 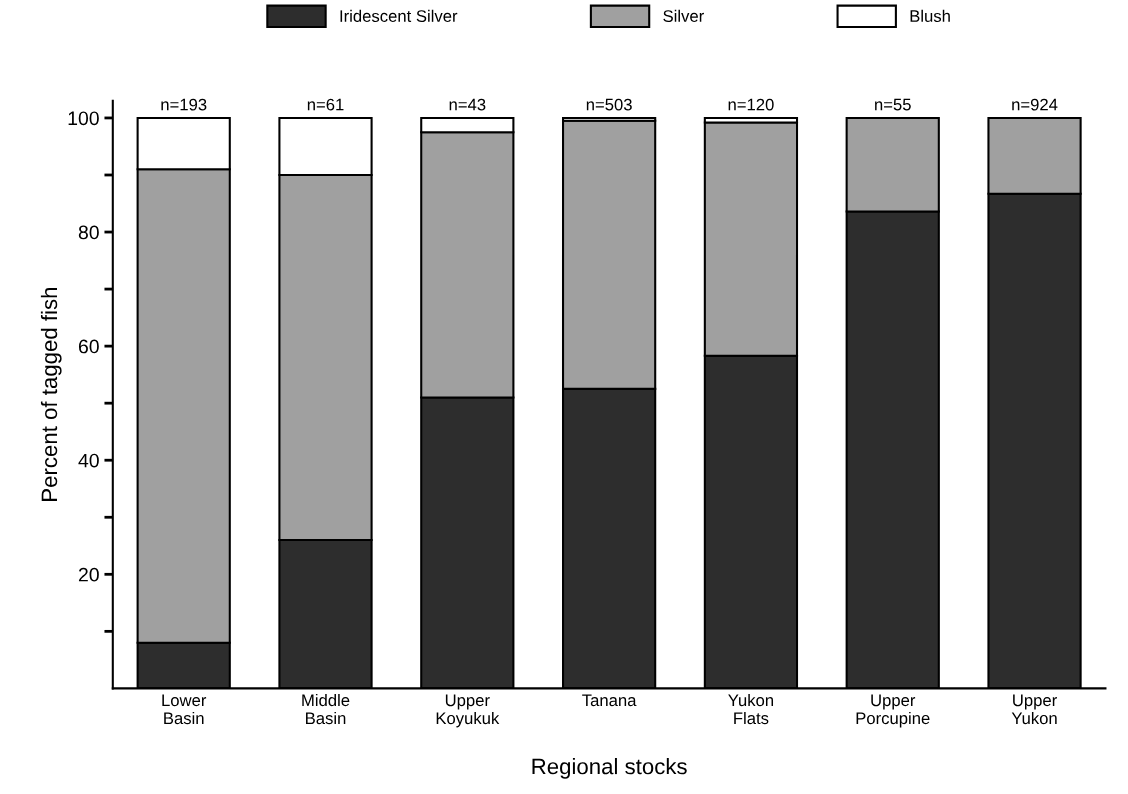 What do you see at coordinates (88, 574) in the screenshot?
I see `y-tick-label: 20` at bounding box center [88, 574].